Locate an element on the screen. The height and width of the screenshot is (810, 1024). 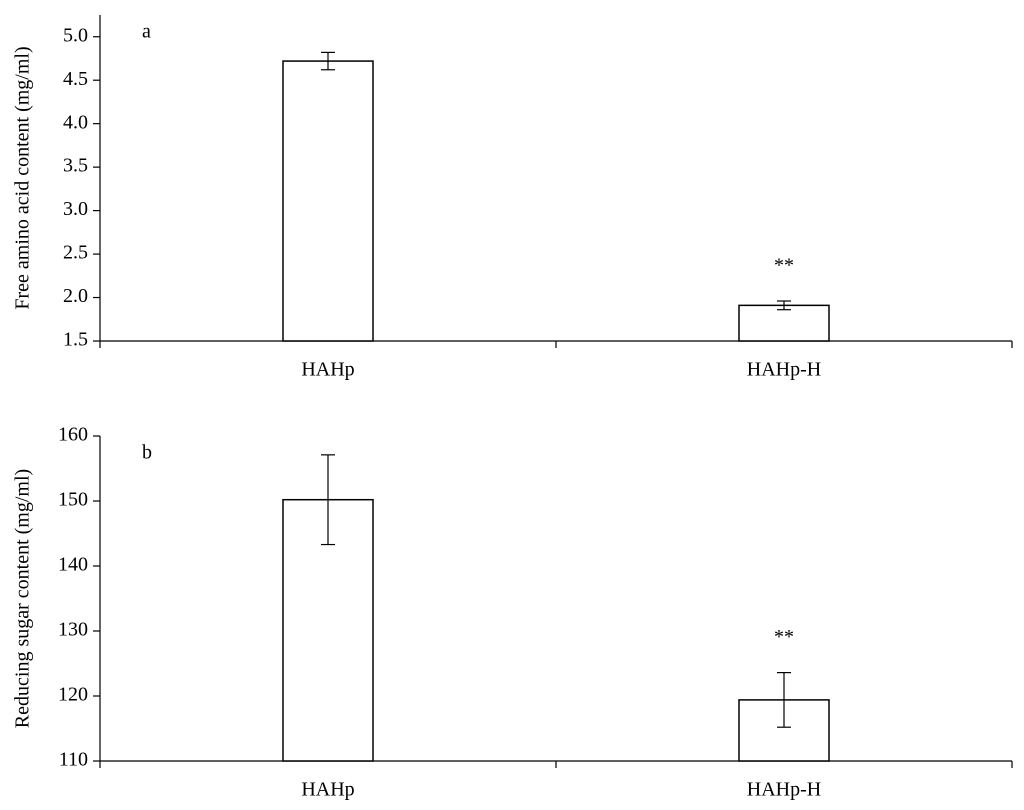
y-tick-label: 3.0 is located at coordinates (75, 209).